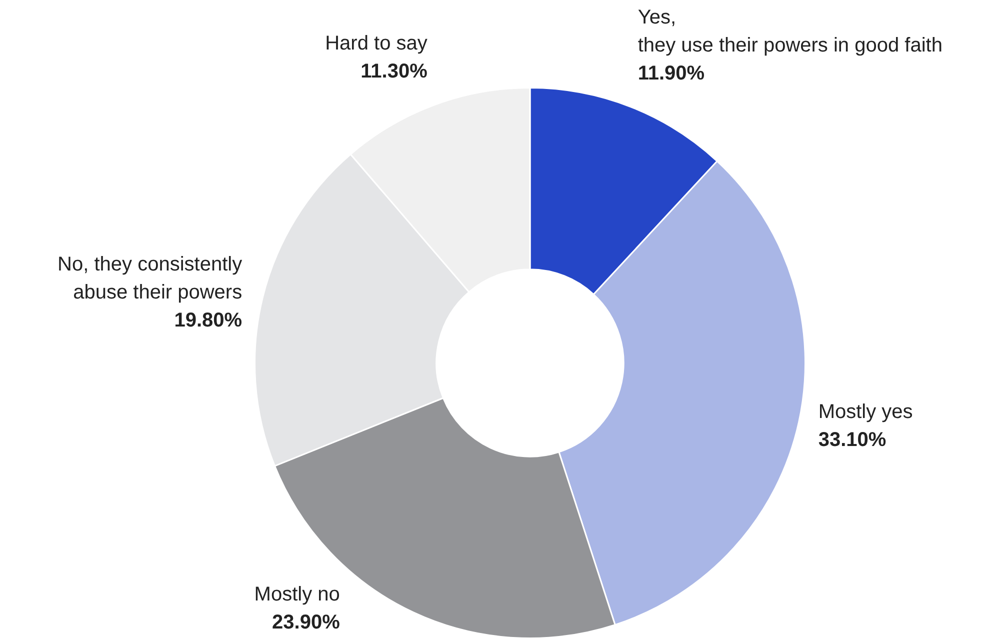 This screenshot has height=639, width=997. I want to click on data-label: 11.90%, so click(671, 73).